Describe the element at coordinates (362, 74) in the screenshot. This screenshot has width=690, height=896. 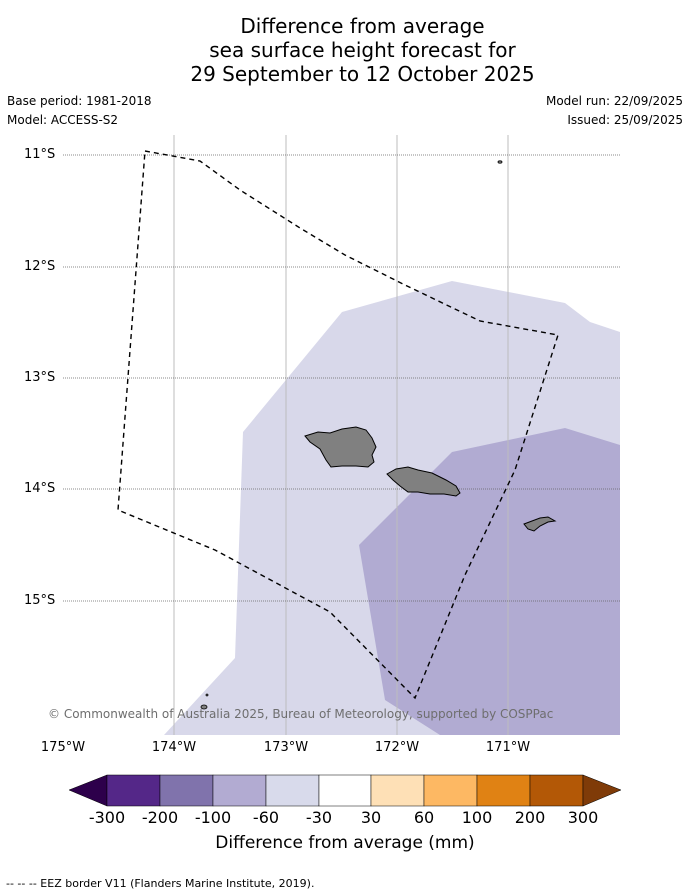
I see `title-line-3: 29 September to 12 October 2025` at that location.